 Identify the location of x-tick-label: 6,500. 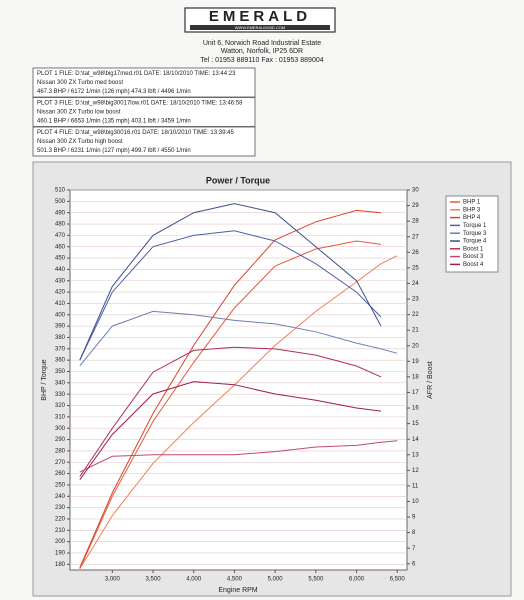
(398, 580).